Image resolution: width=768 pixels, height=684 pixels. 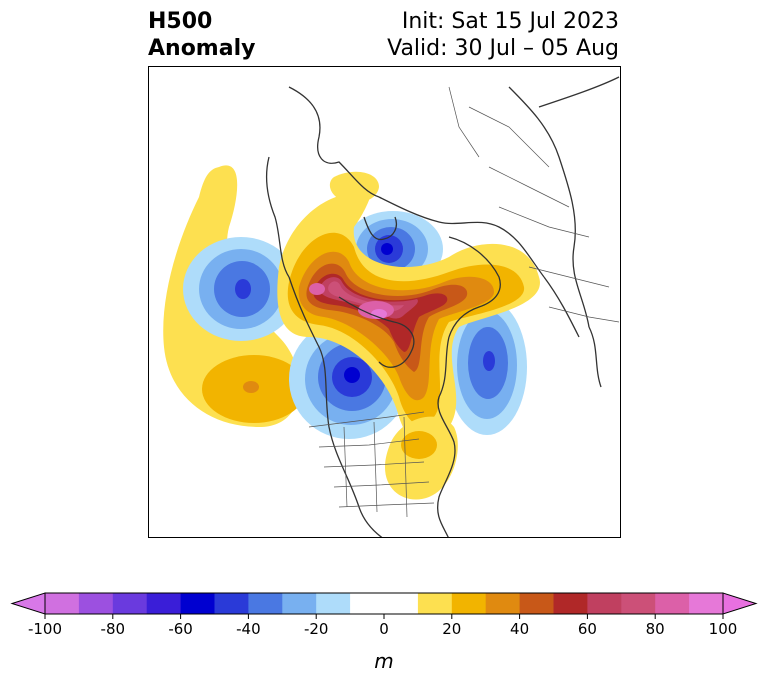 What do you see at coordinates (113, 629) in the screenshot?
I see `colorbar-tick-label: -80` at bounding box center [113, 629].